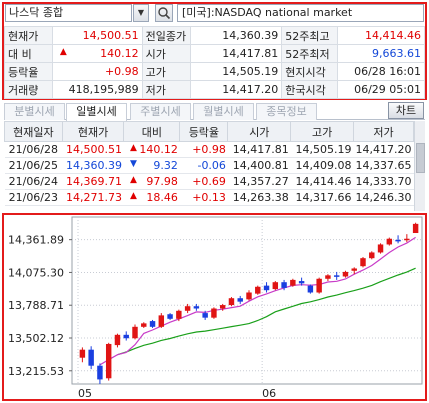  Describe the element at coordinates (383, 197) in the screenshot. I see `low-cell: 14,246.30` at that location.